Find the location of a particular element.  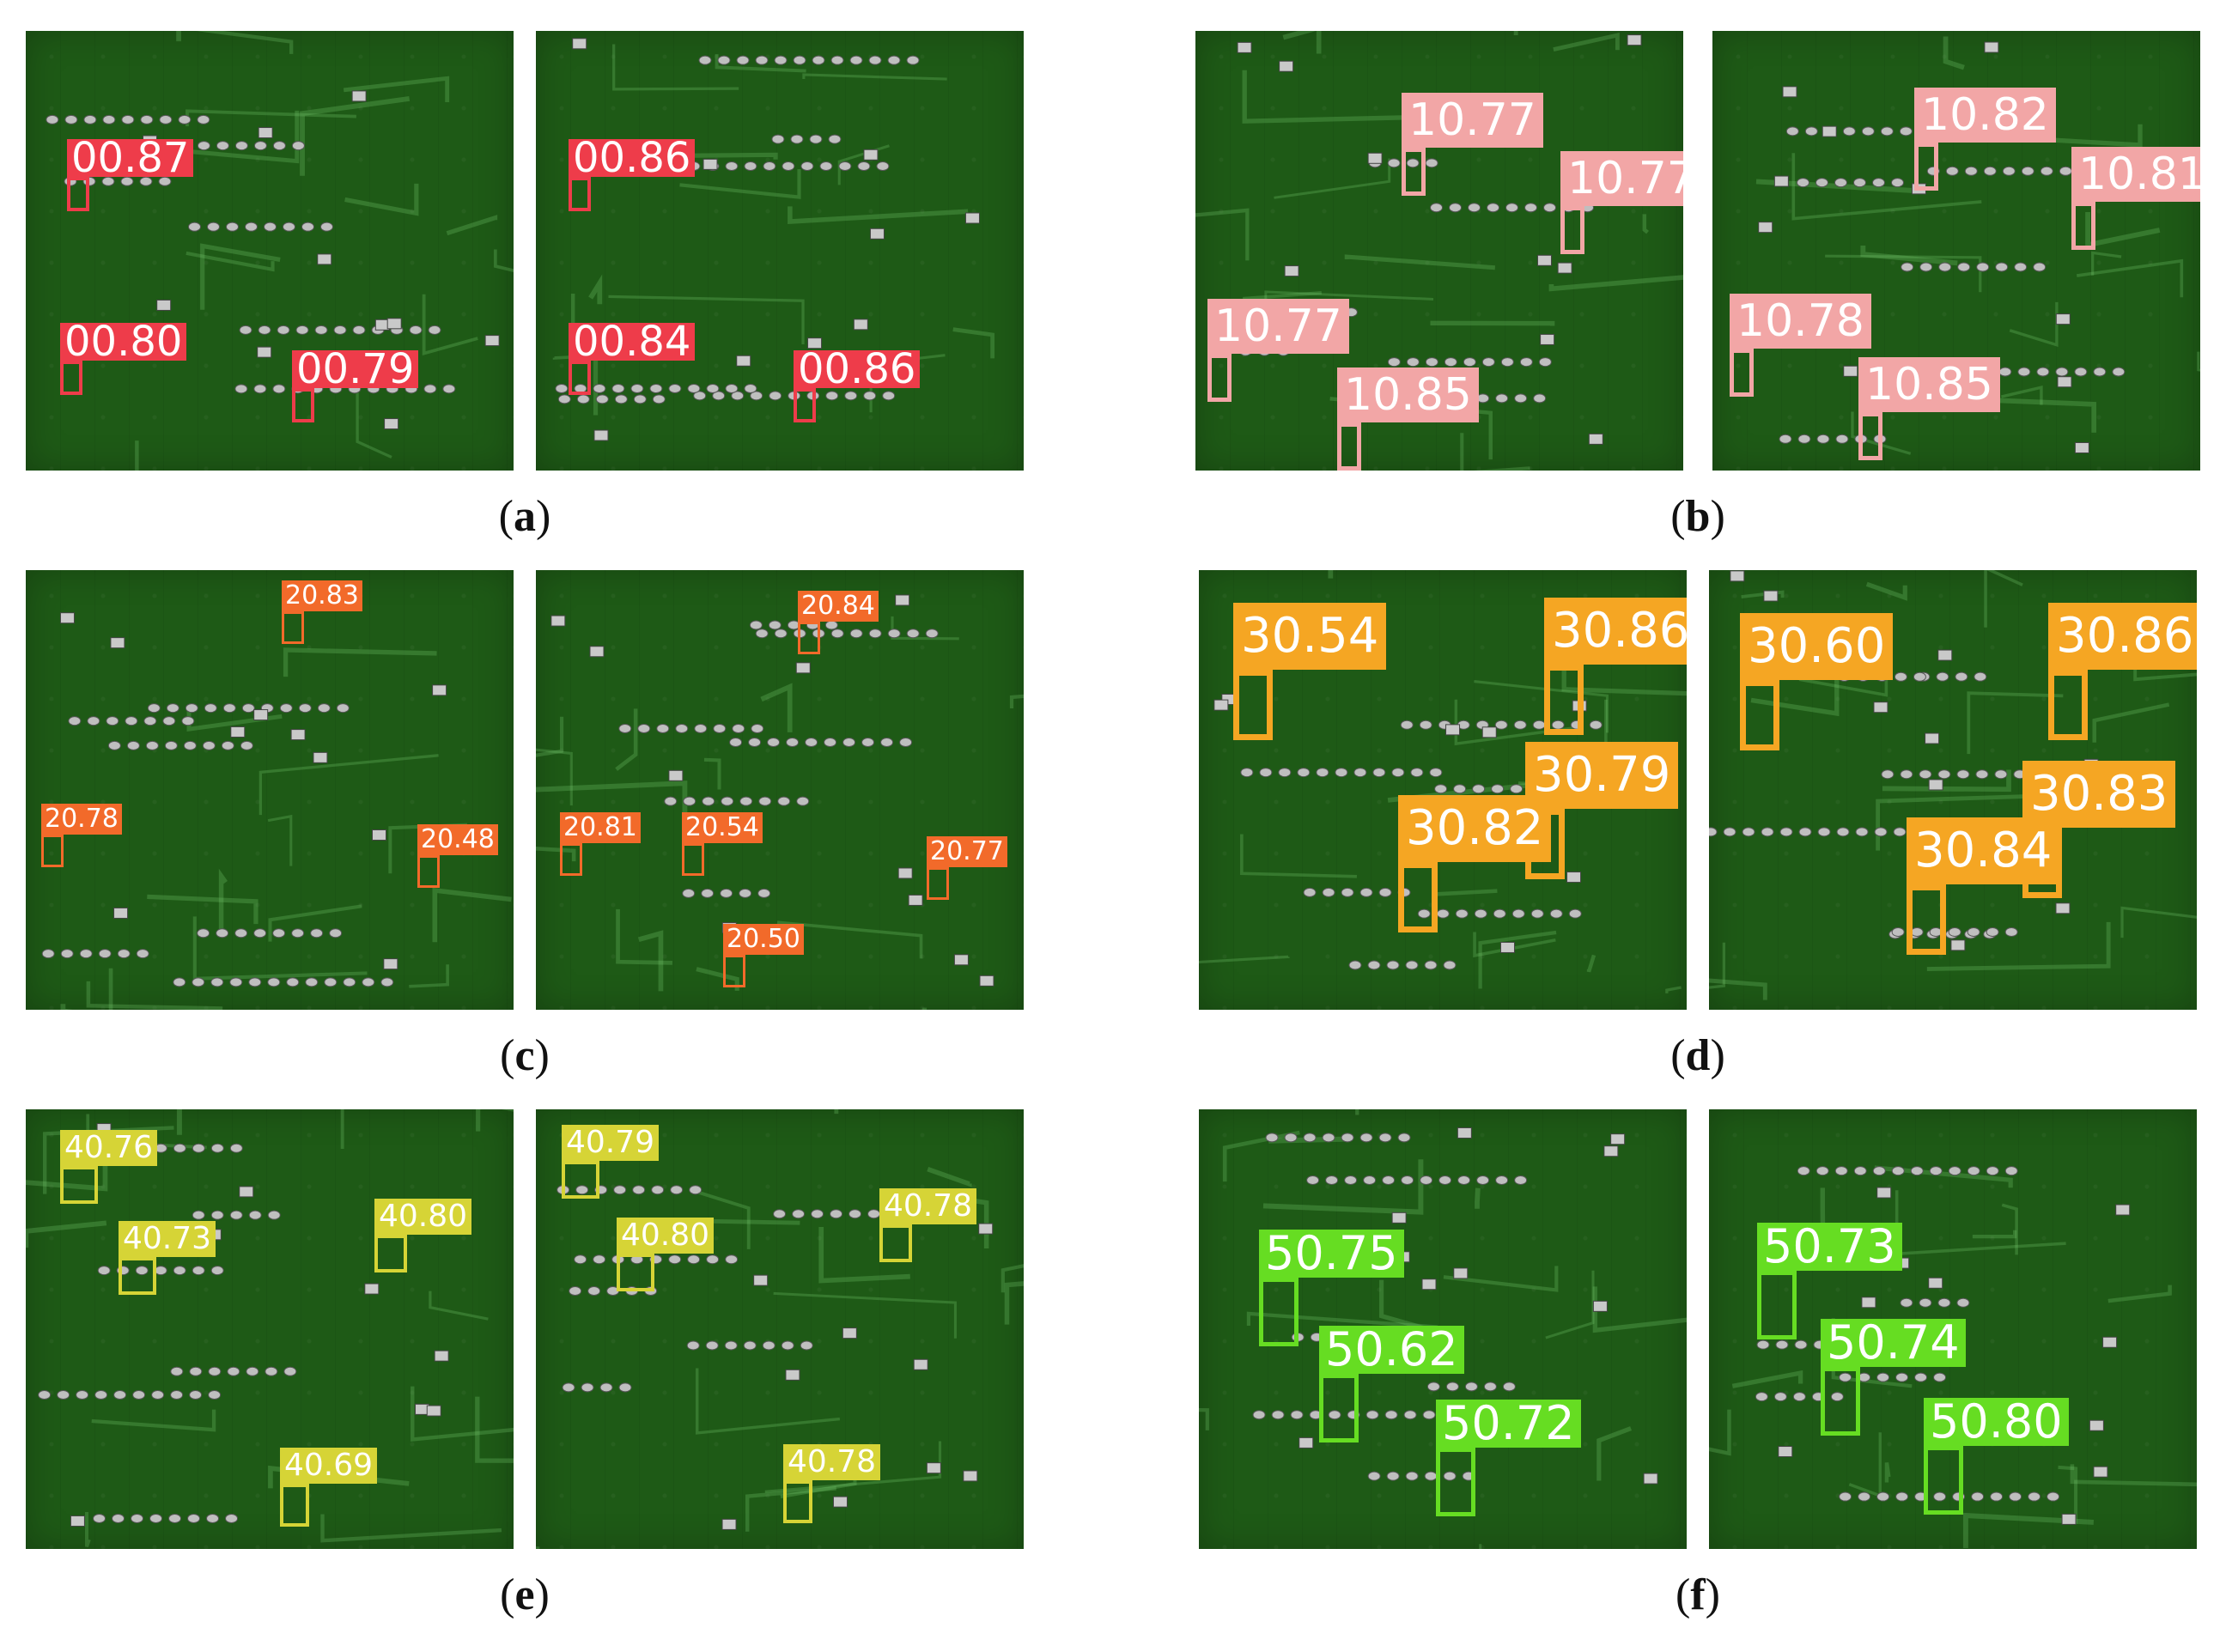

detection-label: 3 0.60 is located at coordinates (1817, 646).